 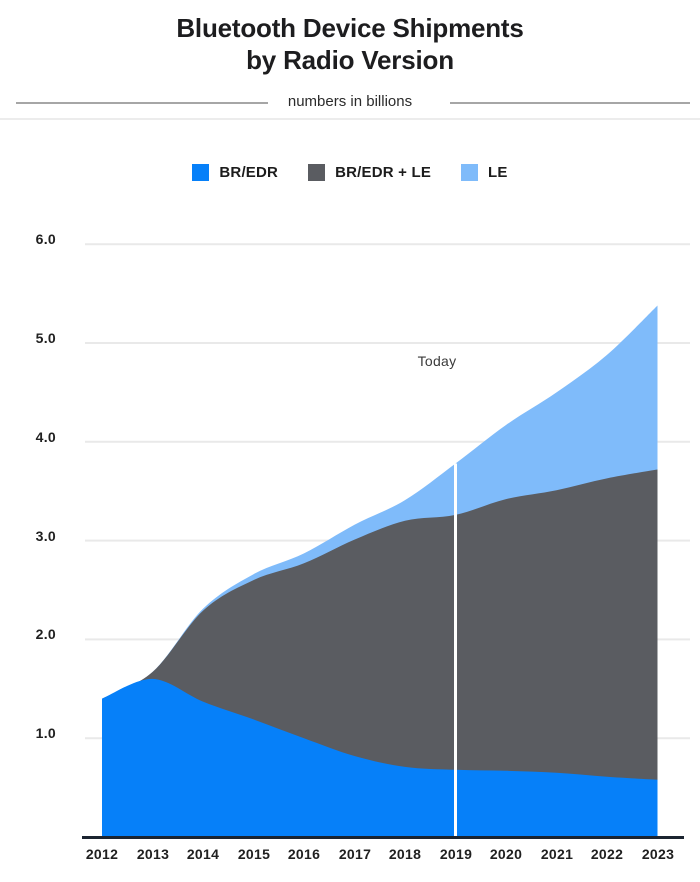 What do you see at coordinates (557, 854) in the screenshot?
I see `x-tick-label: 2021` at bounding box center [557, 854].